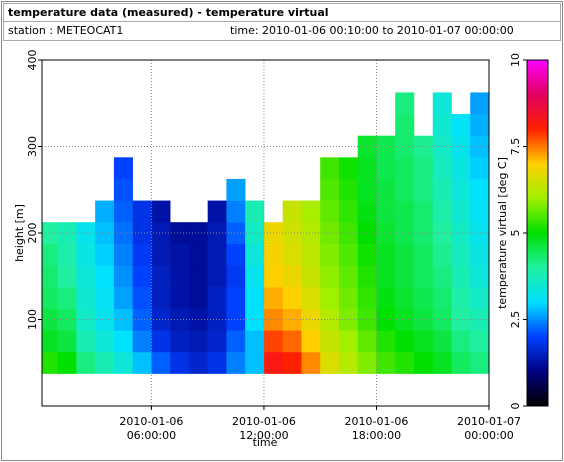  I want to click on colorbar-tick-label: 2.5, so click(515, 320).